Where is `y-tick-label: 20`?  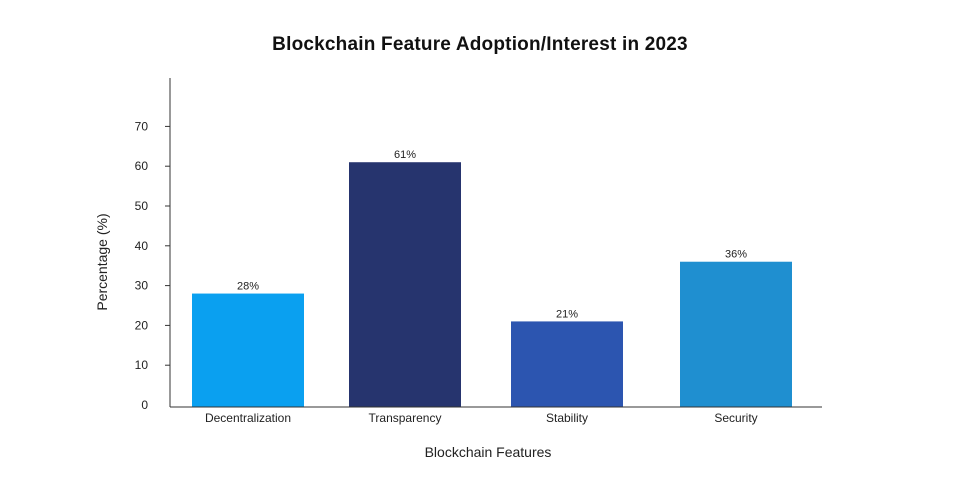 y-tick-label: 20 is located at coordinates (142, 325).